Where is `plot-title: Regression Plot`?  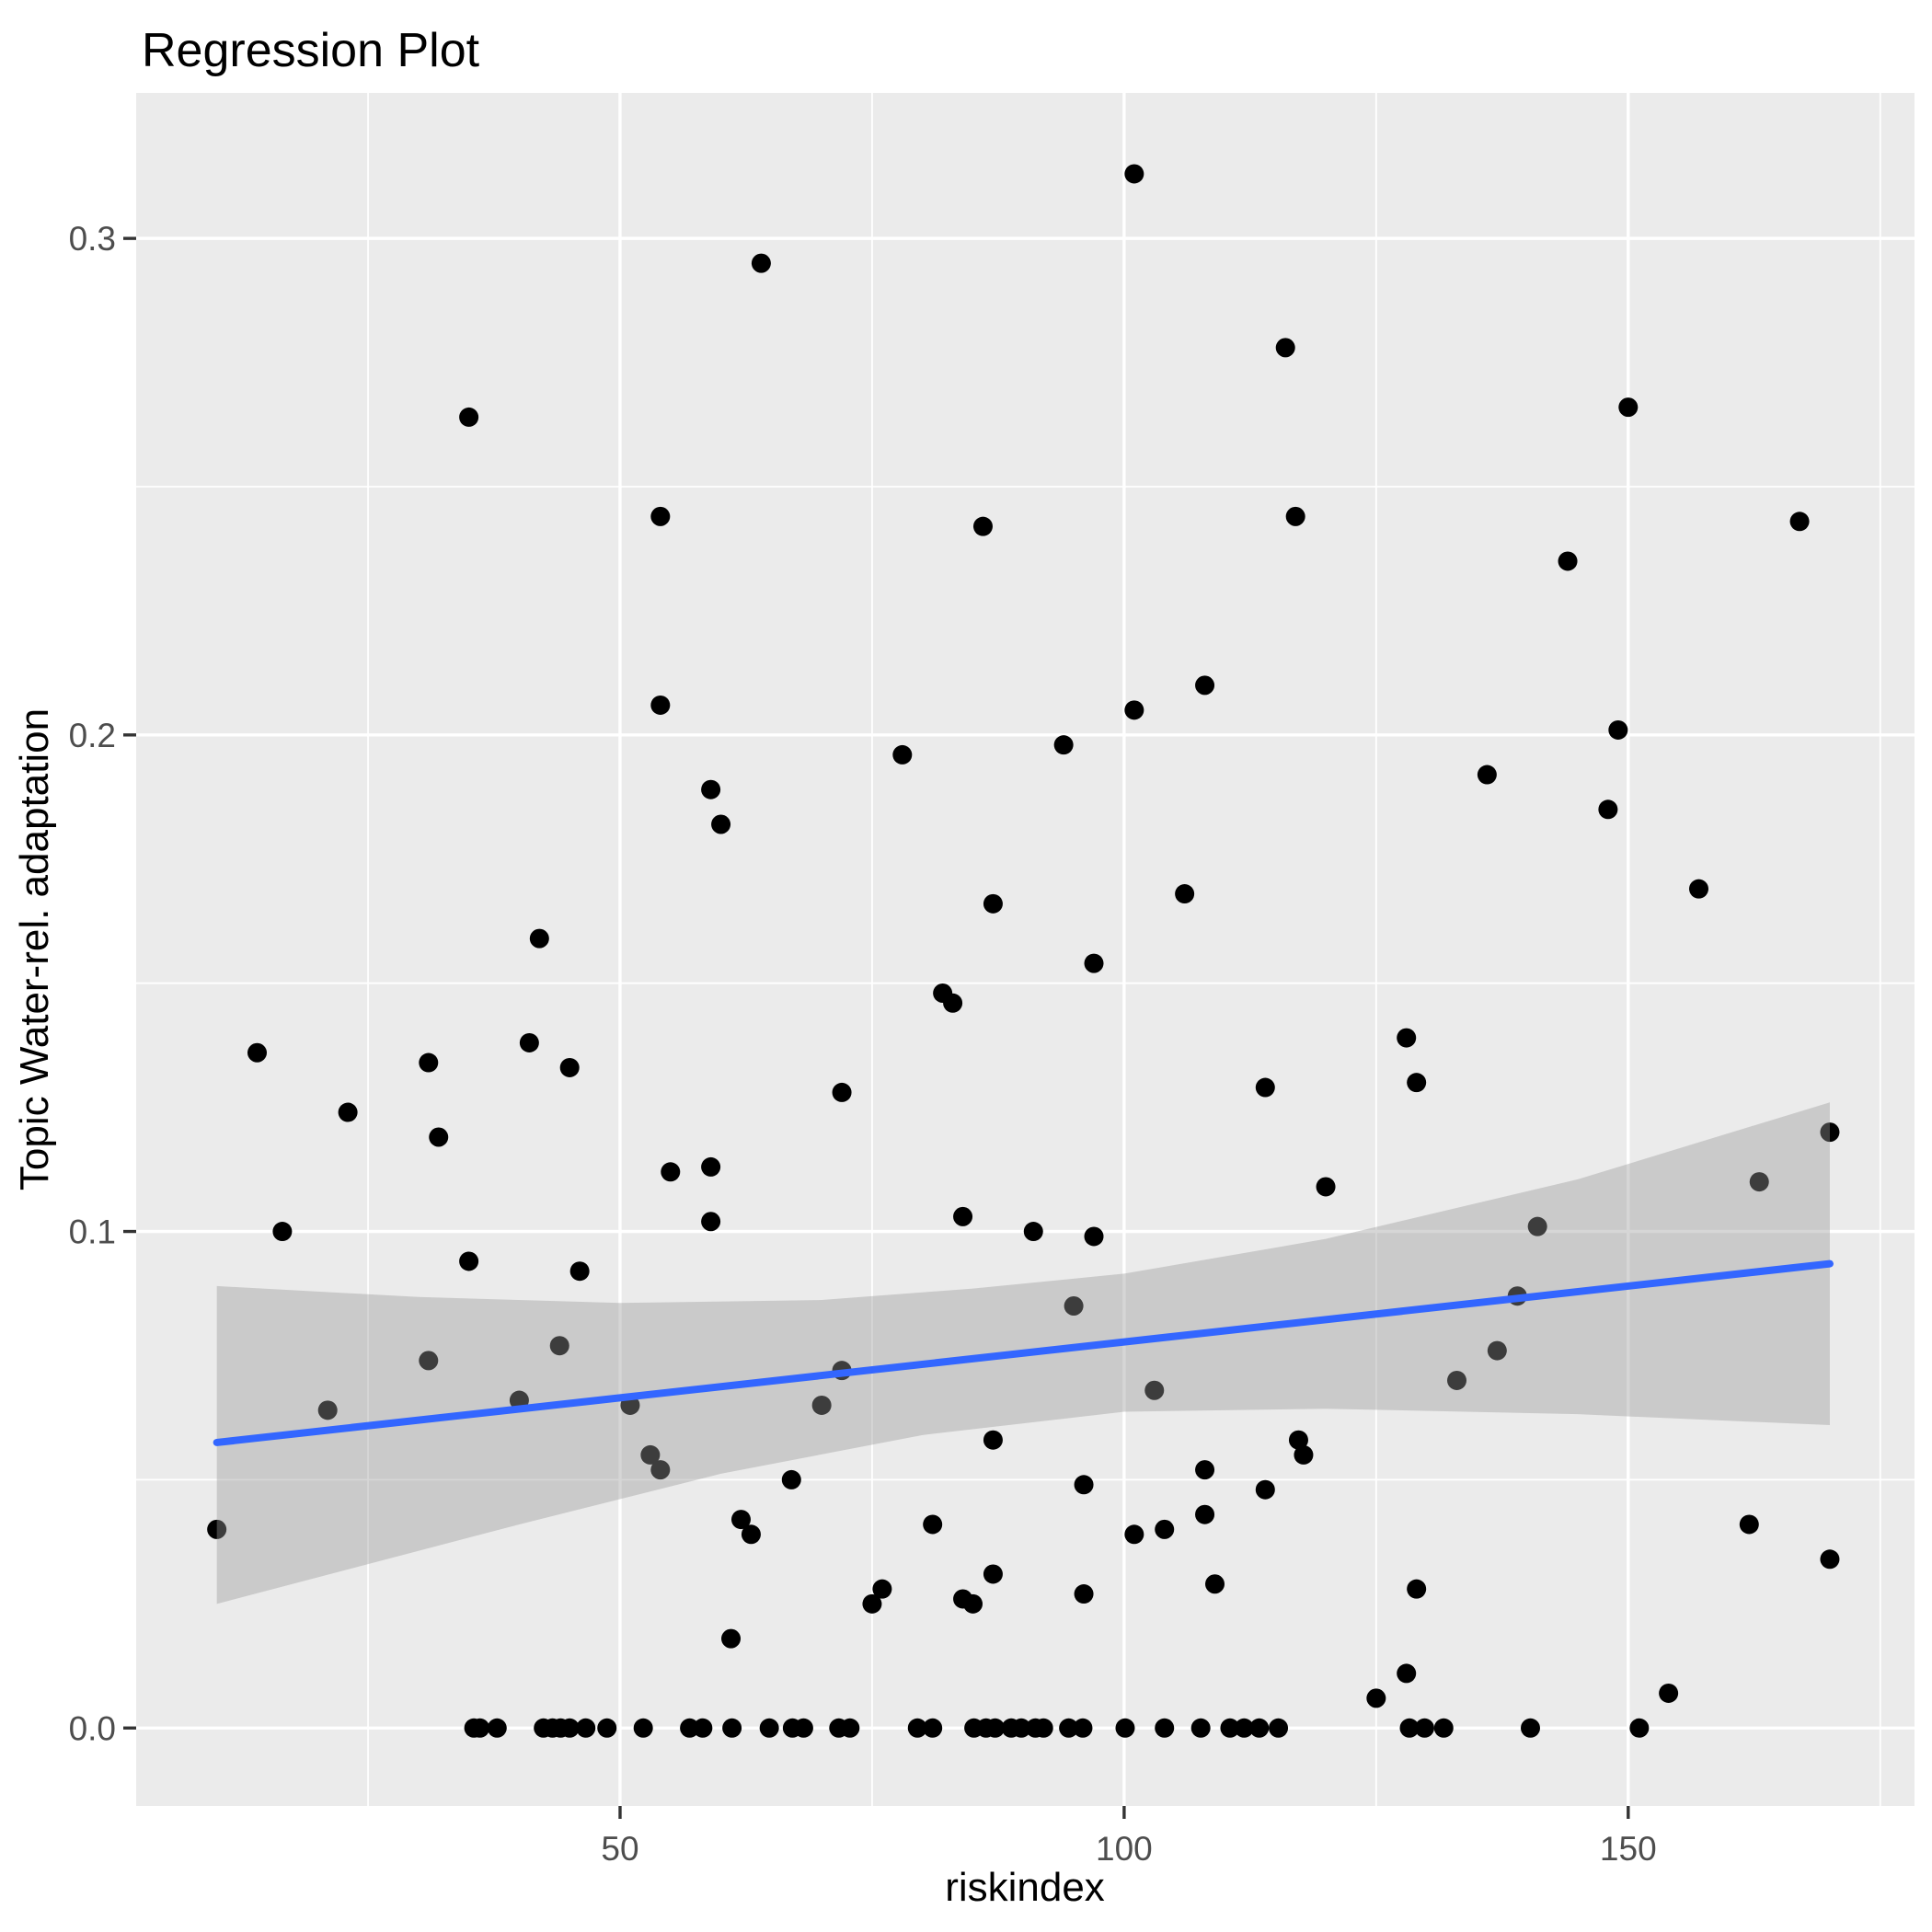
plot-title: Regression Plot is located at coordinates (311, 50).